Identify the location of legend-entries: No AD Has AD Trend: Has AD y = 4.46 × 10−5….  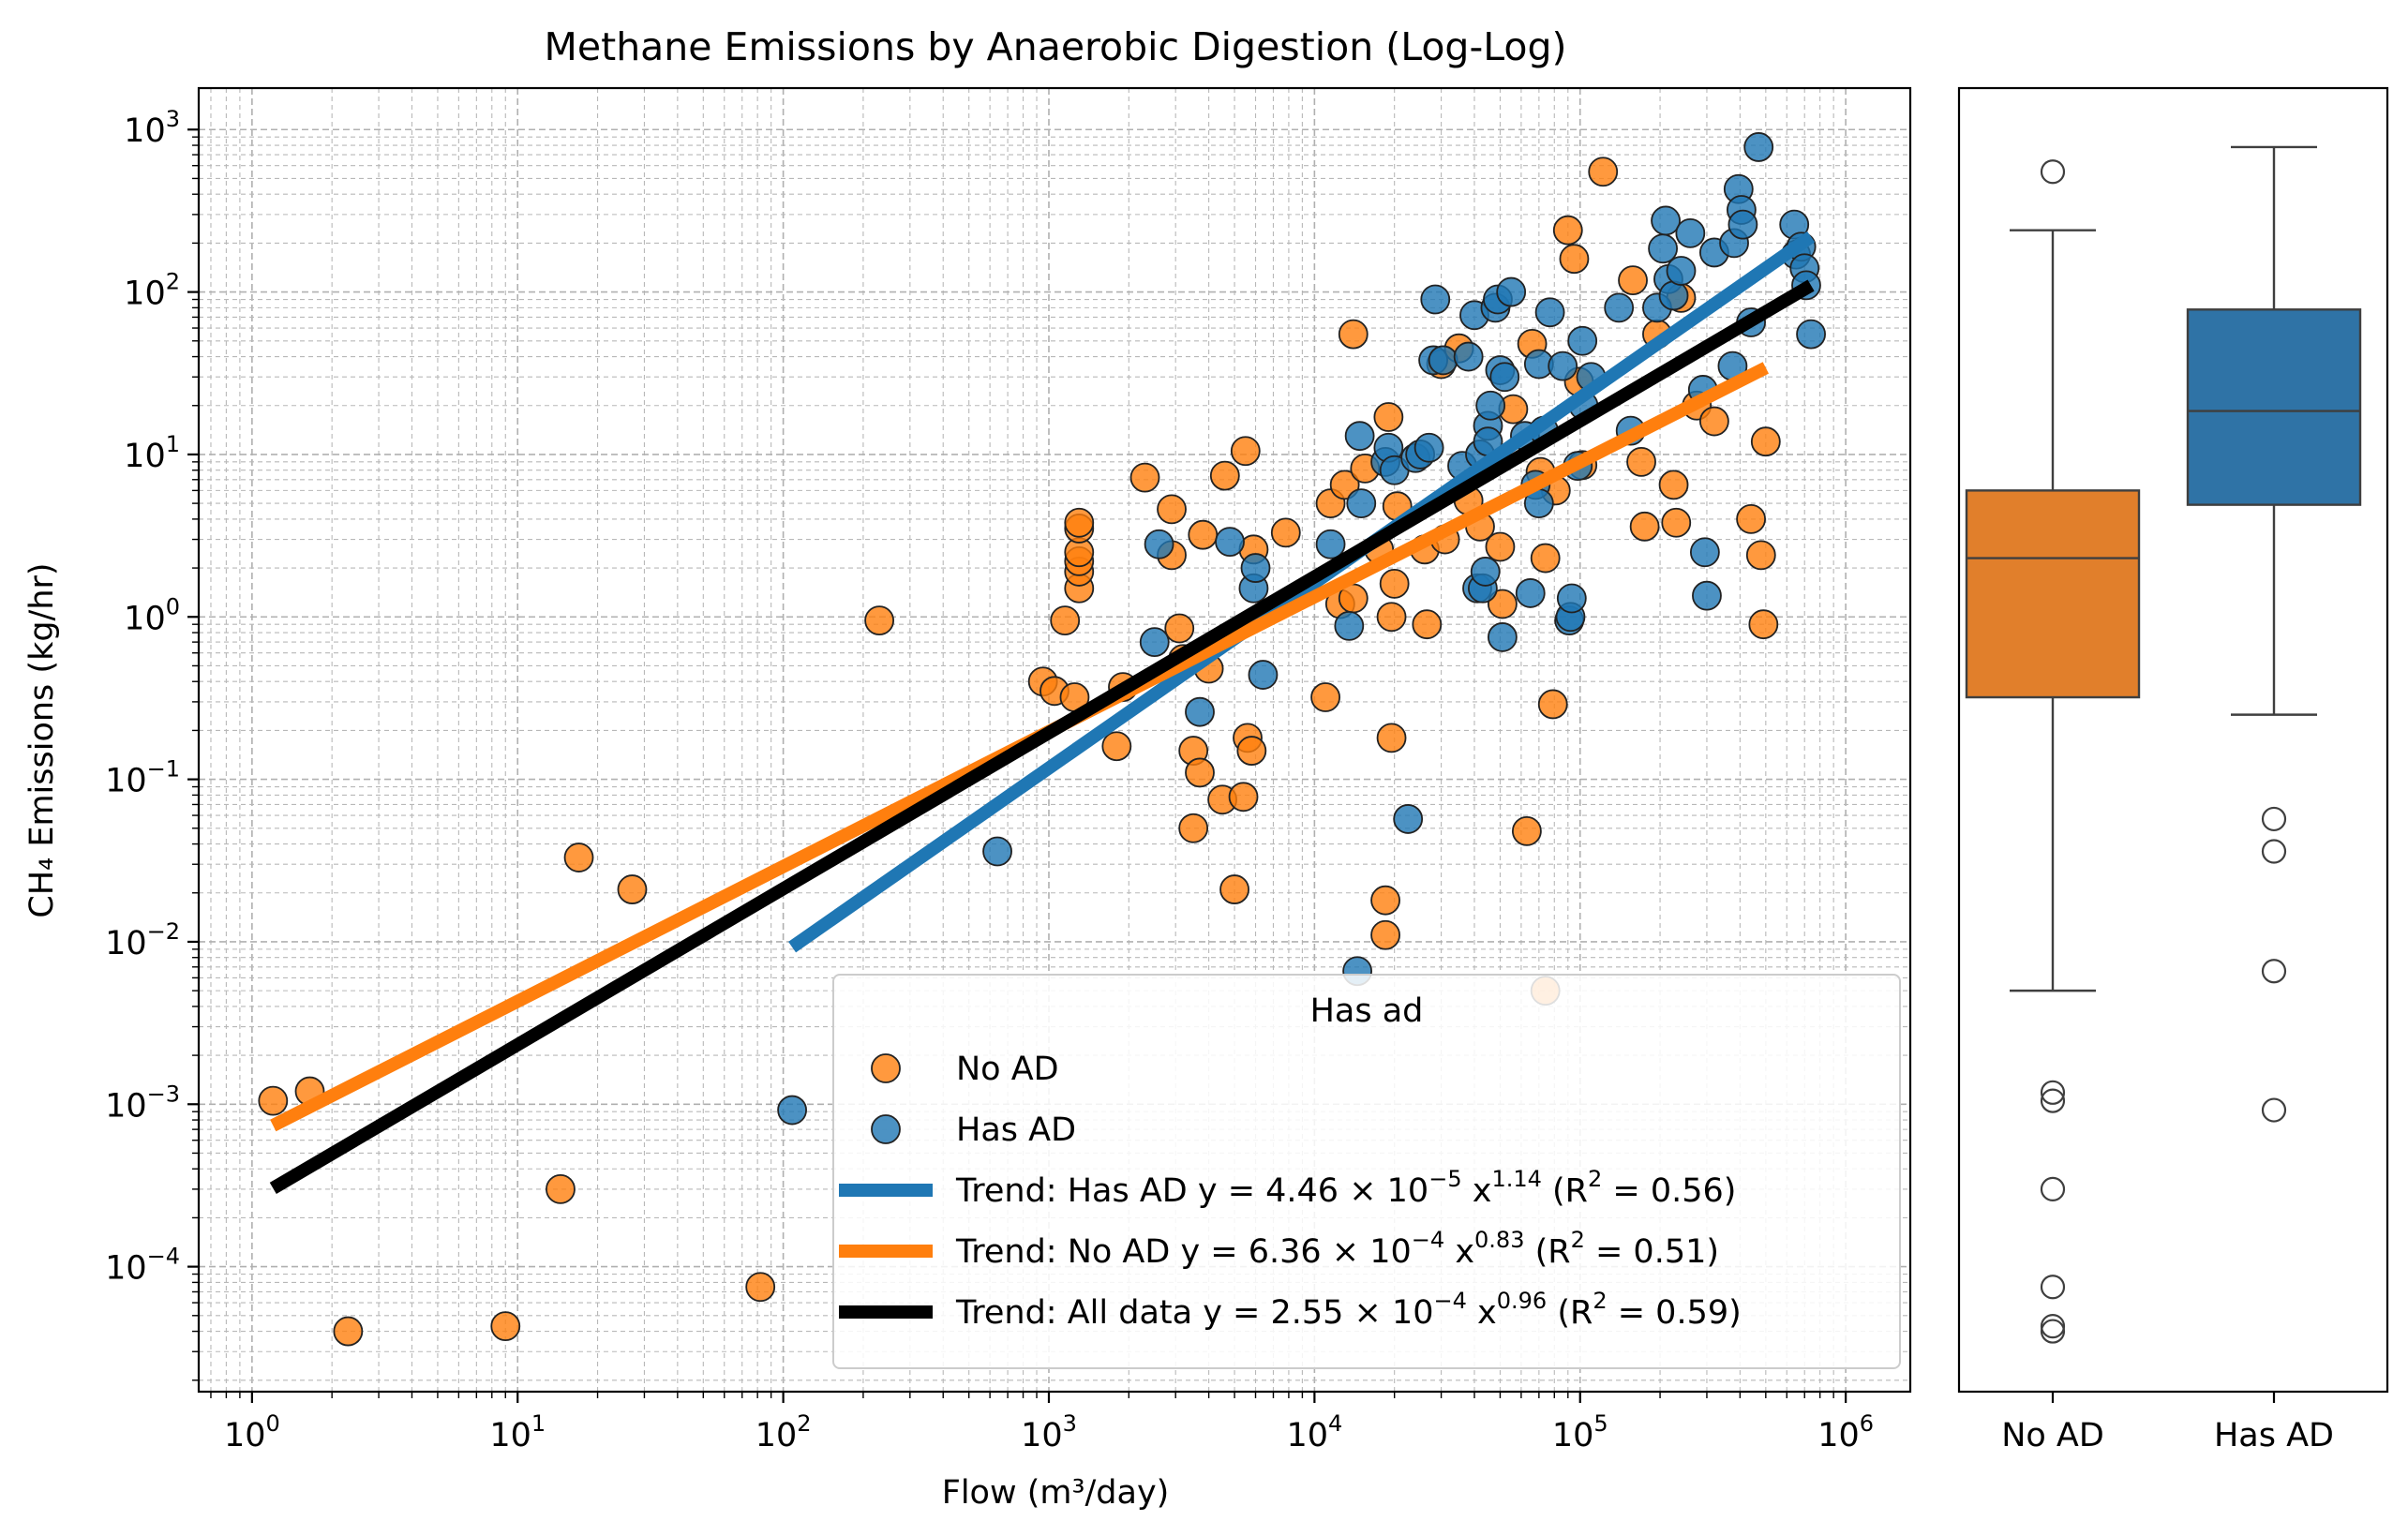
(1290, 1192).